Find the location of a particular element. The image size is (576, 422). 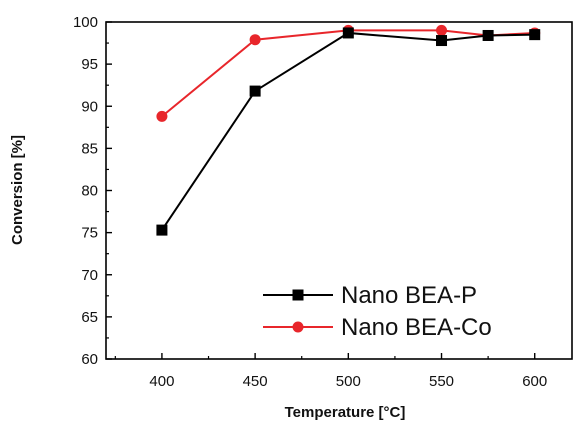

series-line-nano-bea-co is located at coordinates (348, 73).